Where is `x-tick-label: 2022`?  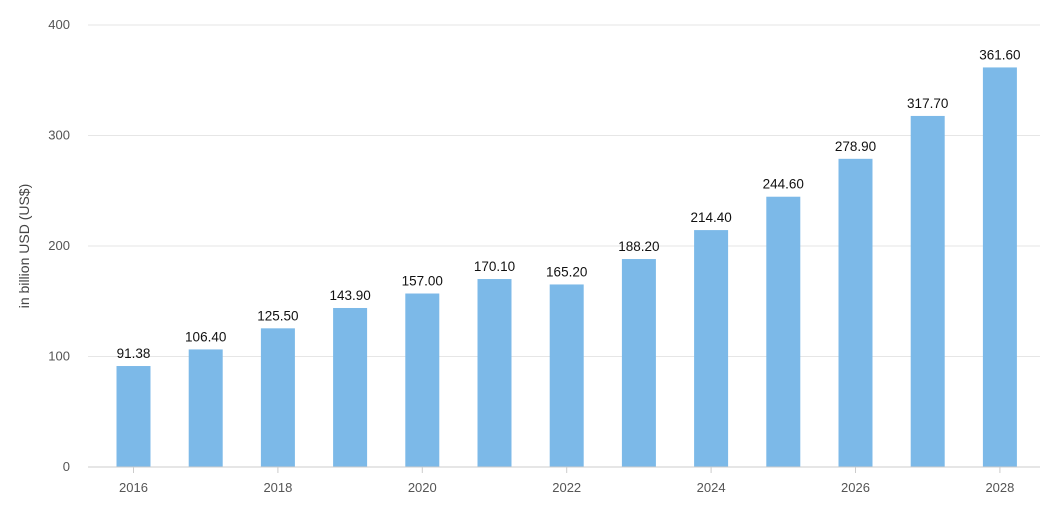
x-tick-label: 2022 is located at coordinates (566, 487).